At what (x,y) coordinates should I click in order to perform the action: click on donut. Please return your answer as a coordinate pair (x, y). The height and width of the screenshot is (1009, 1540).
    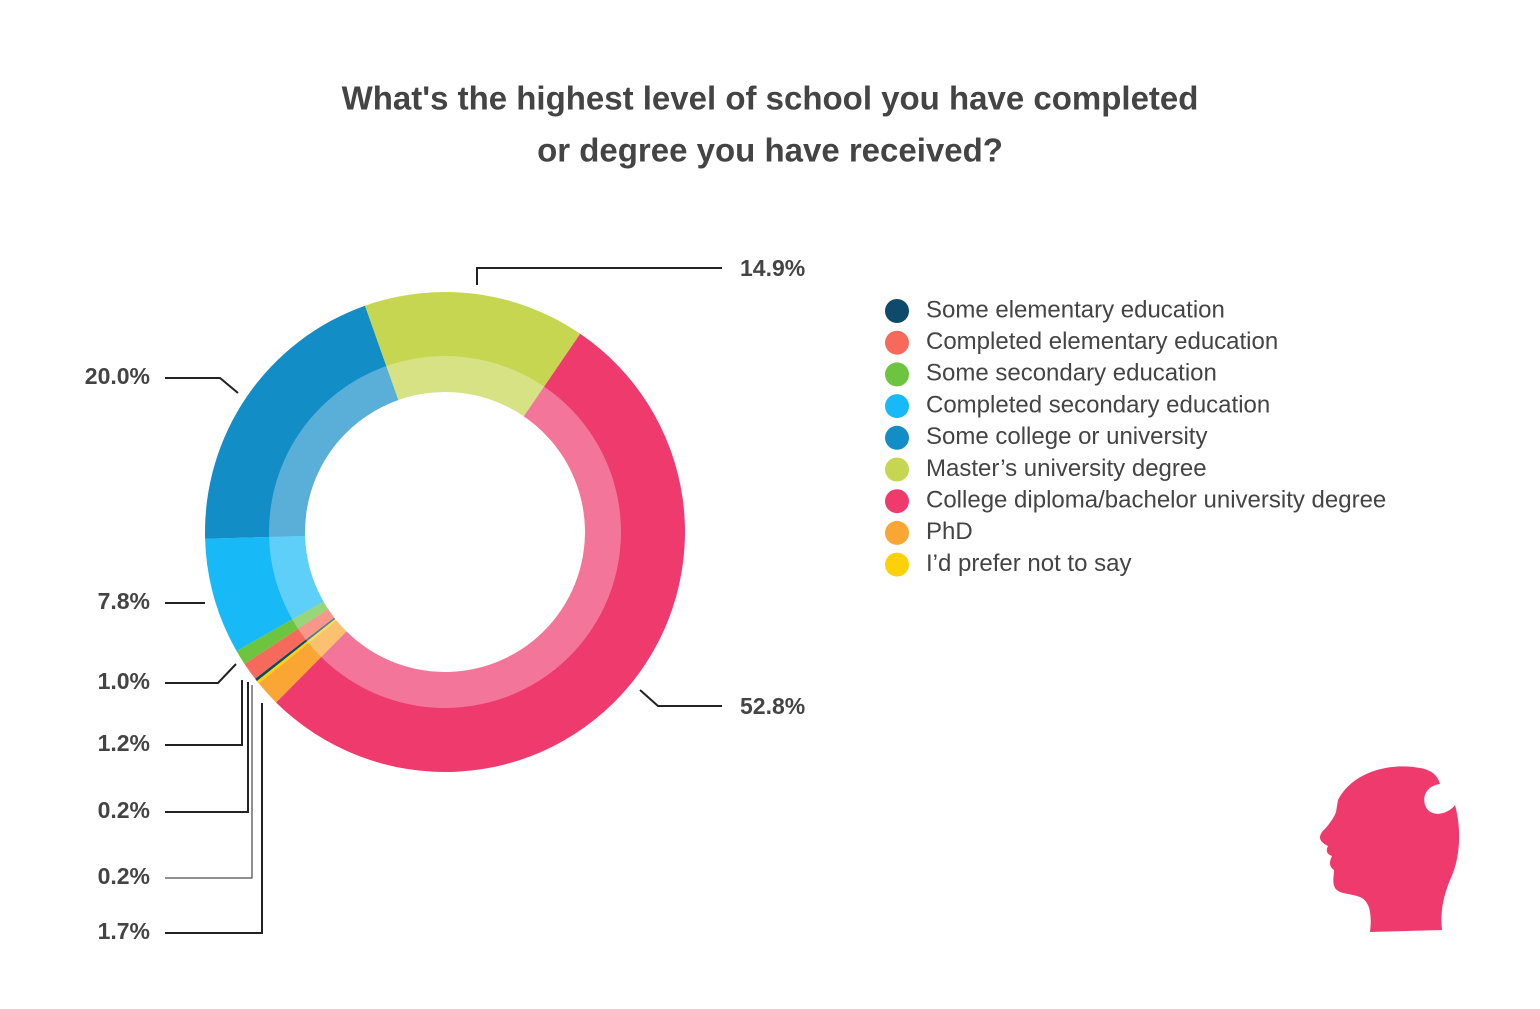
    Looking at the image, I should click on (445, 532).